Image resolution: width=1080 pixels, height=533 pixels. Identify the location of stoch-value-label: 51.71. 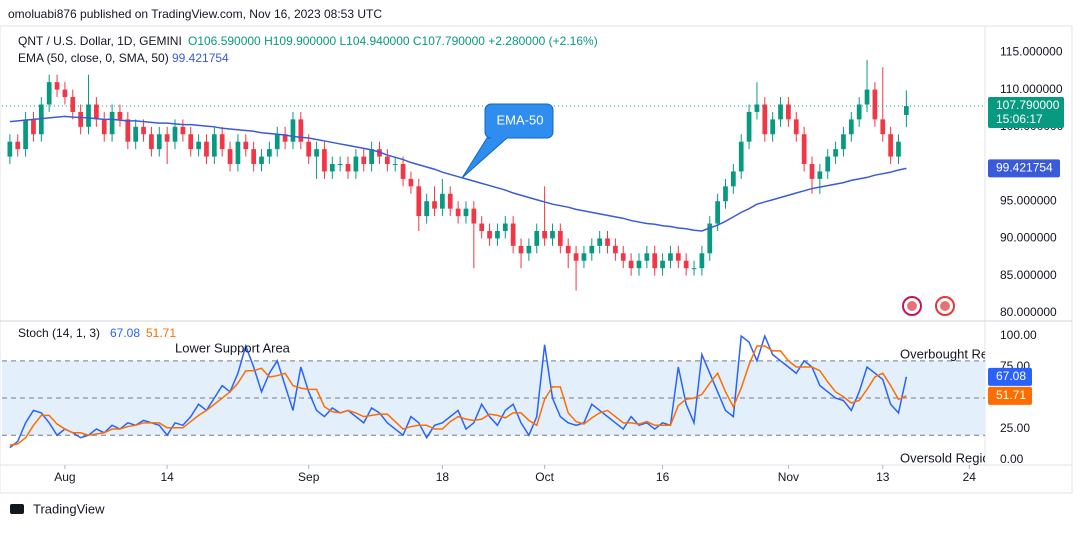
(1011, 395).